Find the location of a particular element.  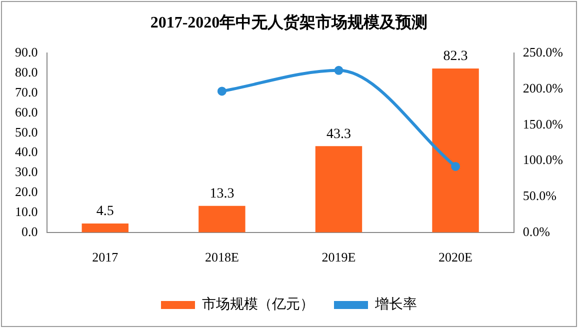

y-tick-label: 30.0 is located at coordinates (26, 172).